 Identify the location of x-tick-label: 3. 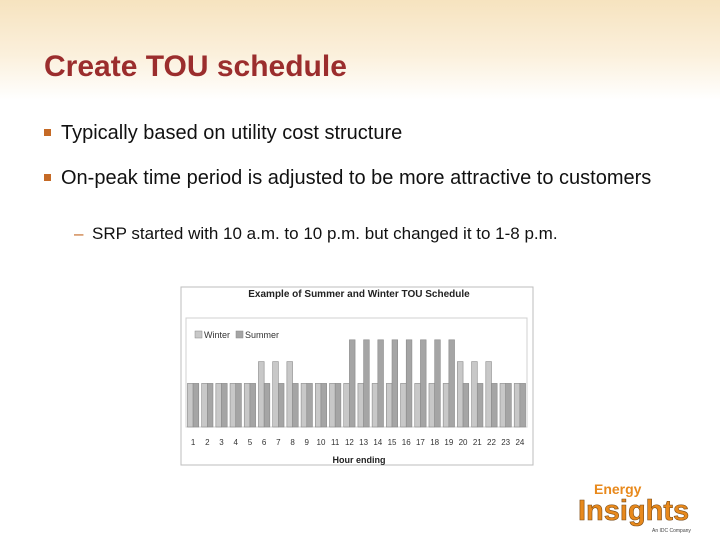
(221, 442).